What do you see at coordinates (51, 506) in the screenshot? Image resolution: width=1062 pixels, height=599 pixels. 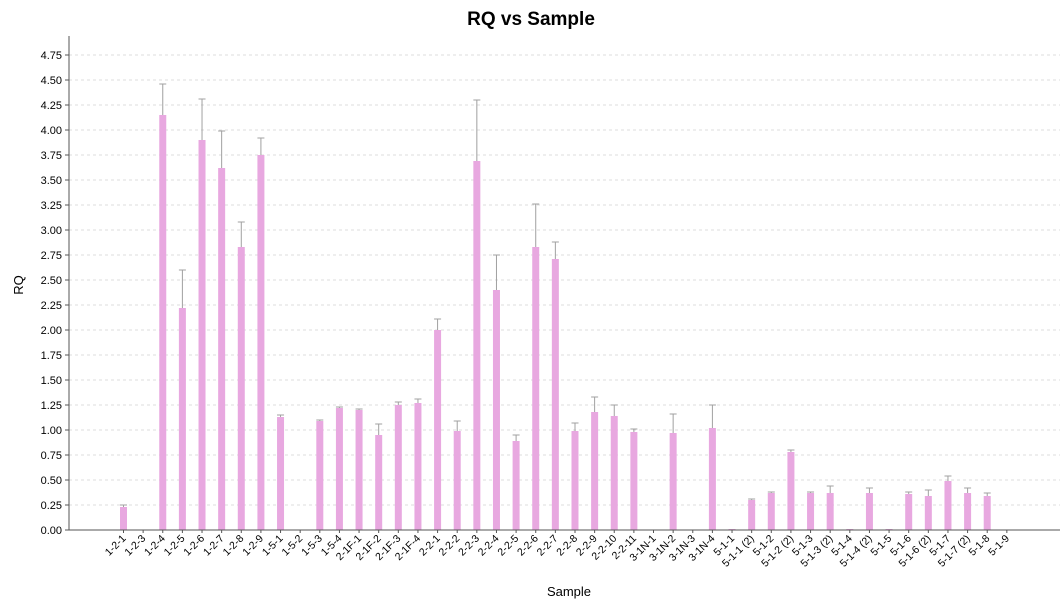 I see `y-tick-label: 0.25` at bounding box center [51, 506].